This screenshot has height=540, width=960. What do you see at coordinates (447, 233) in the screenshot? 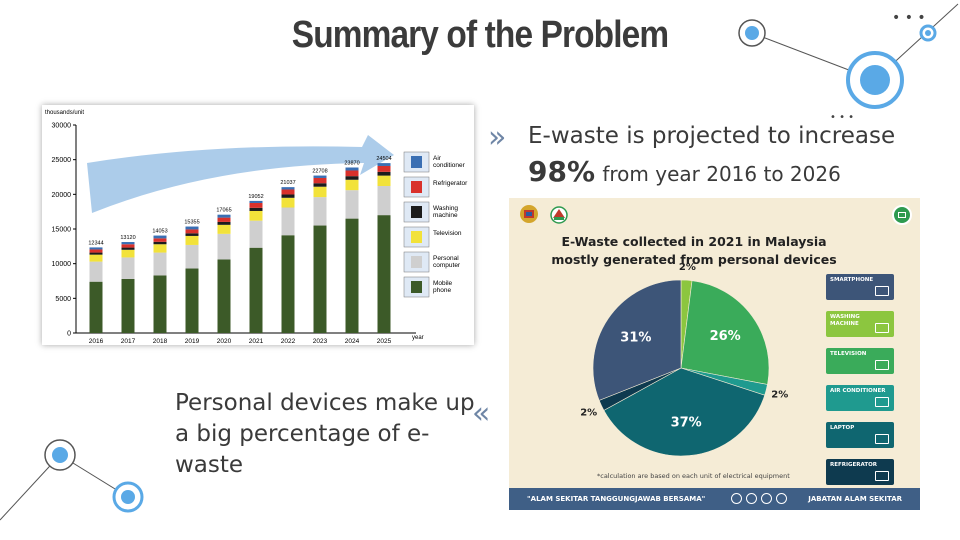
I see `legend-label: Television` at bounding box center [447, 233].